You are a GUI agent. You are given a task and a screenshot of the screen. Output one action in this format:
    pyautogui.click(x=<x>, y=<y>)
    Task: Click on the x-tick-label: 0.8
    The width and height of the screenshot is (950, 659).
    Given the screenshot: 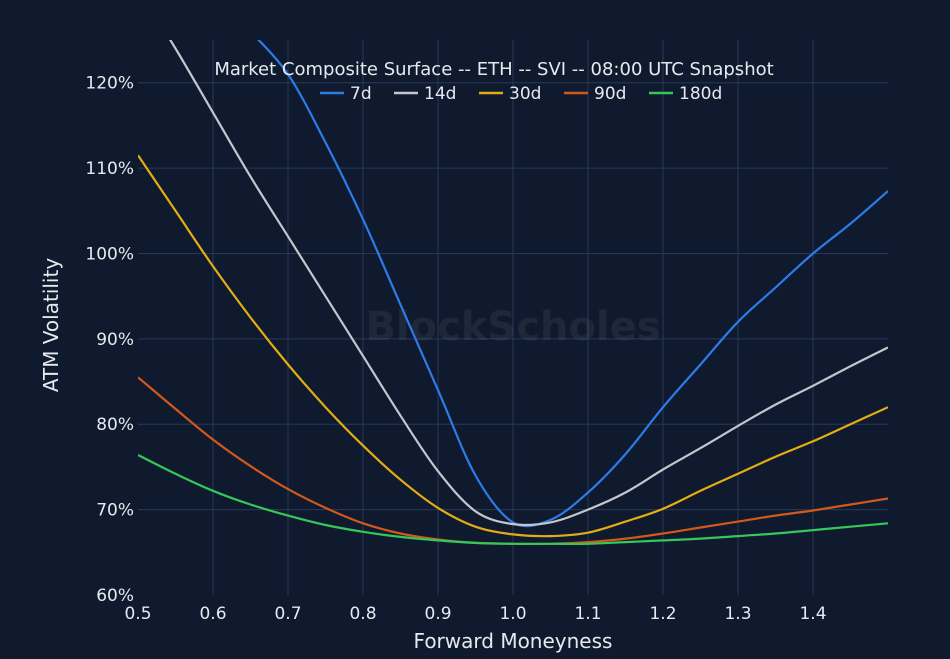 What is the action you would take?
    pyautogui.click(x=362, y=614)
    